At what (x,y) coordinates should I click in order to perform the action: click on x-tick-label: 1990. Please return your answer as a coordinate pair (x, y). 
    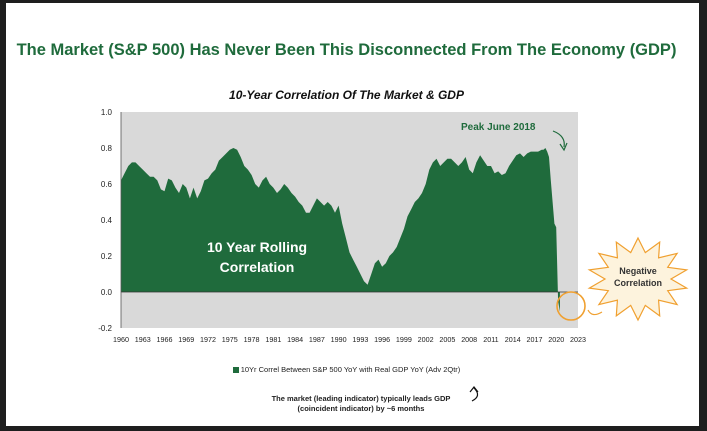
    Looking at the image, I should click on (339, 339).